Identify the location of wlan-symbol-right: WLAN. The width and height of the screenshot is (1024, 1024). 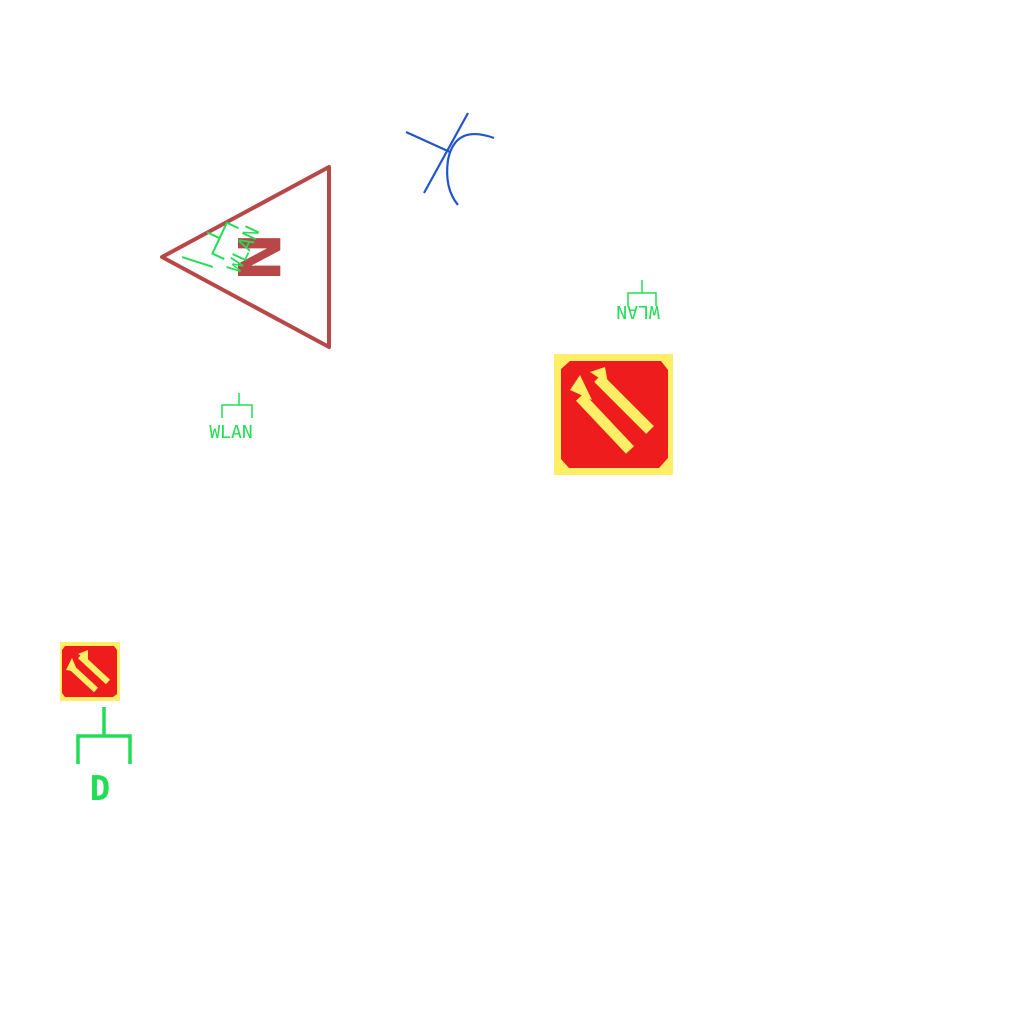
(638, 301).